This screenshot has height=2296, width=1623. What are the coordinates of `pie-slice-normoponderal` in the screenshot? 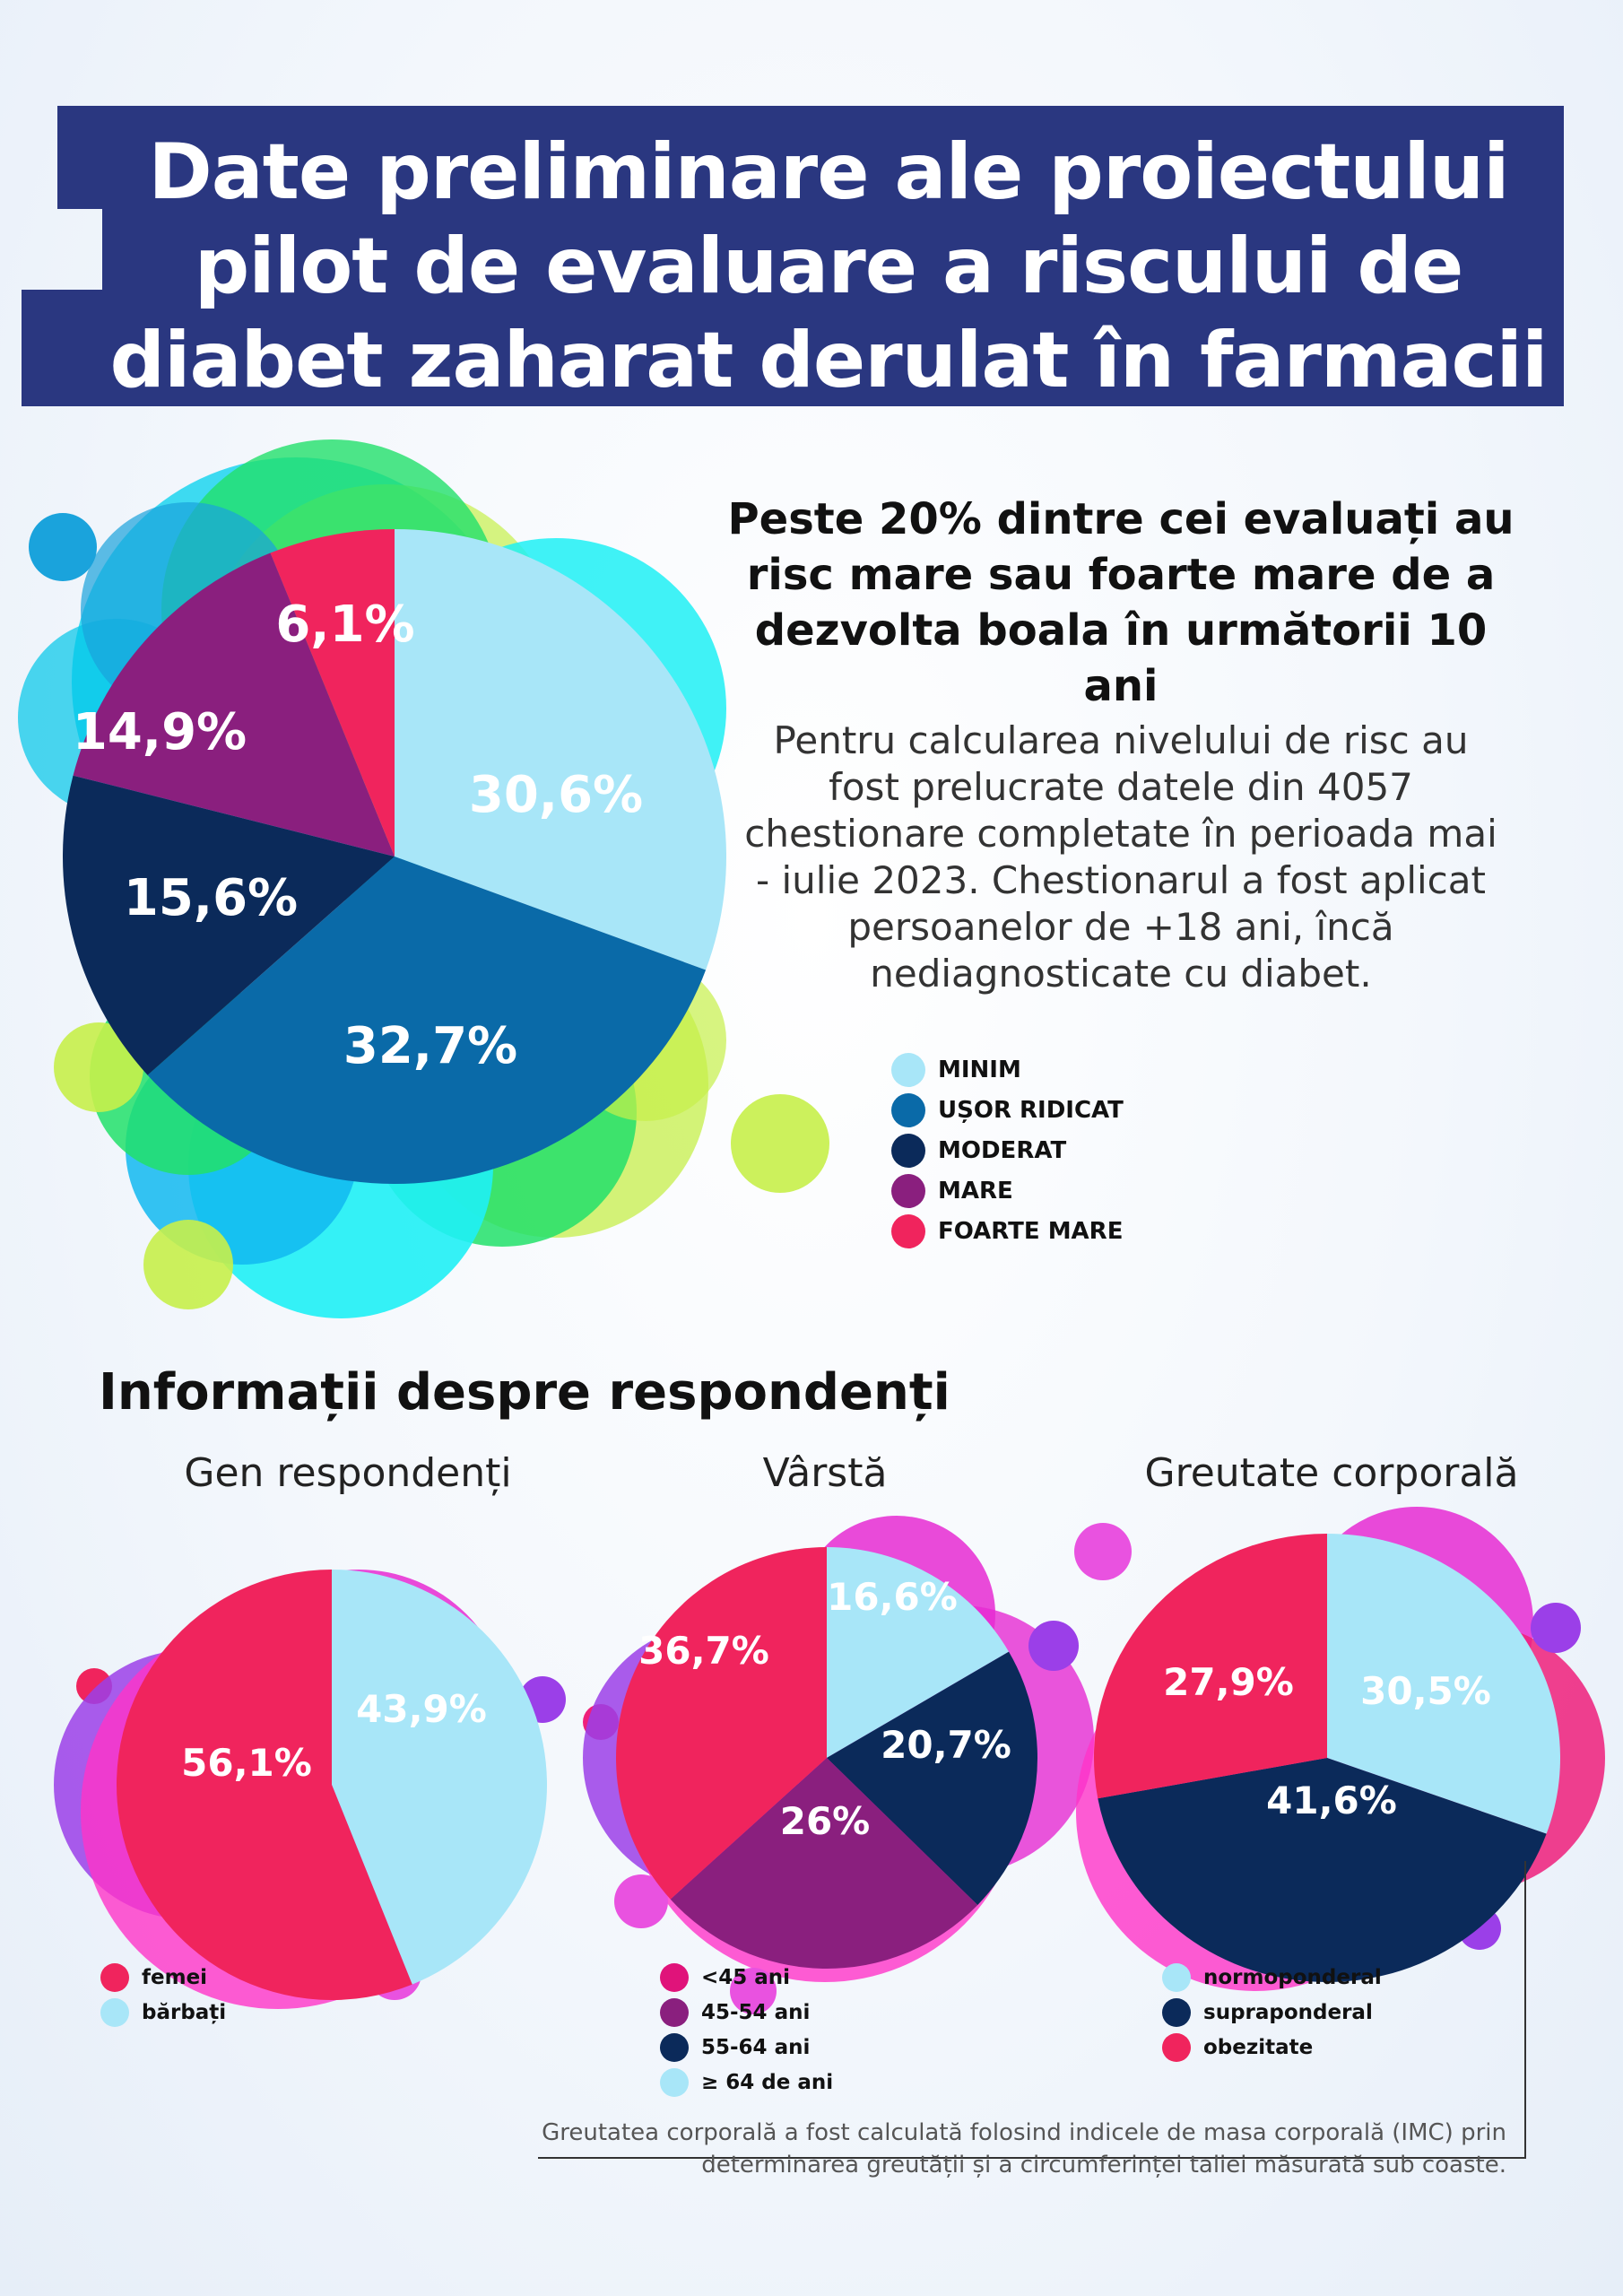 It's located at (1443, 1684).